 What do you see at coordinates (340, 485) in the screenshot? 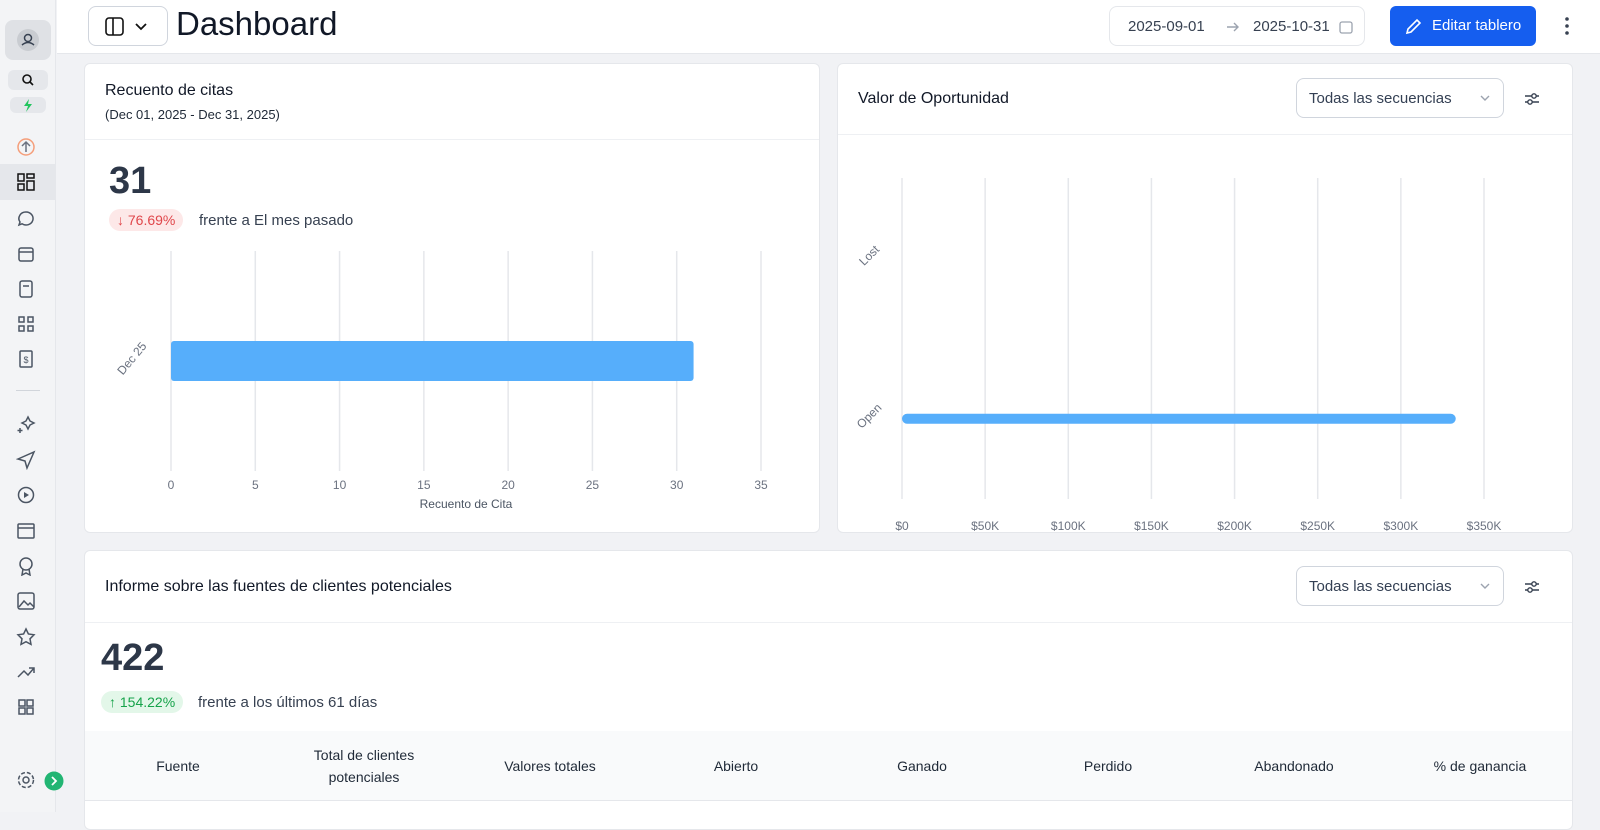
I see `x-tick-label: 10` at bounding box center [340, 485].